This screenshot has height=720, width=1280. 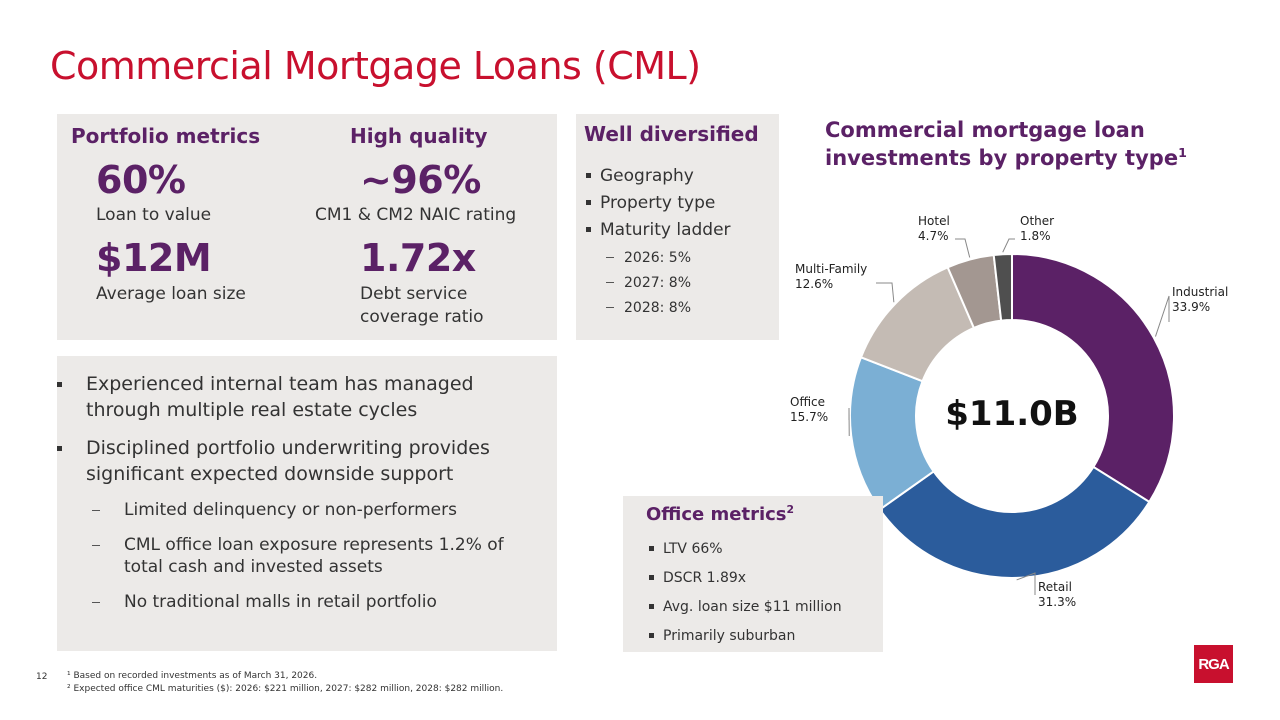 I want to click on slice-value-label: 1.8%, so click(x=1035, y=236).